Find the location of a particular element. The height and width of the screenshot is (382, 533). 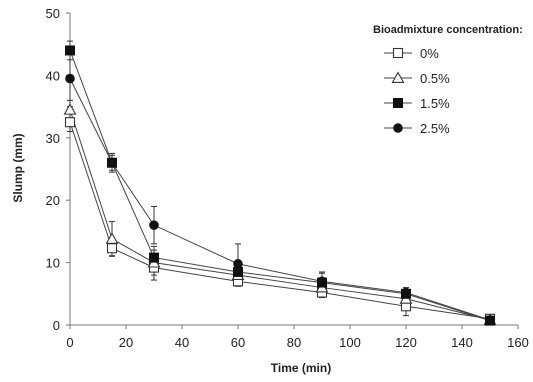

y-axis-title: Slump (mm) is located at coordinates (18, 167).